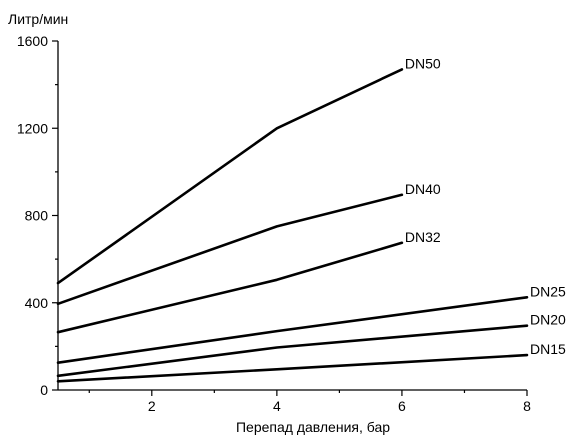 Image resolution: width=577 pixels, height=437 pixels. I want to click on y-tick-label: 1200, so click(32, 128).